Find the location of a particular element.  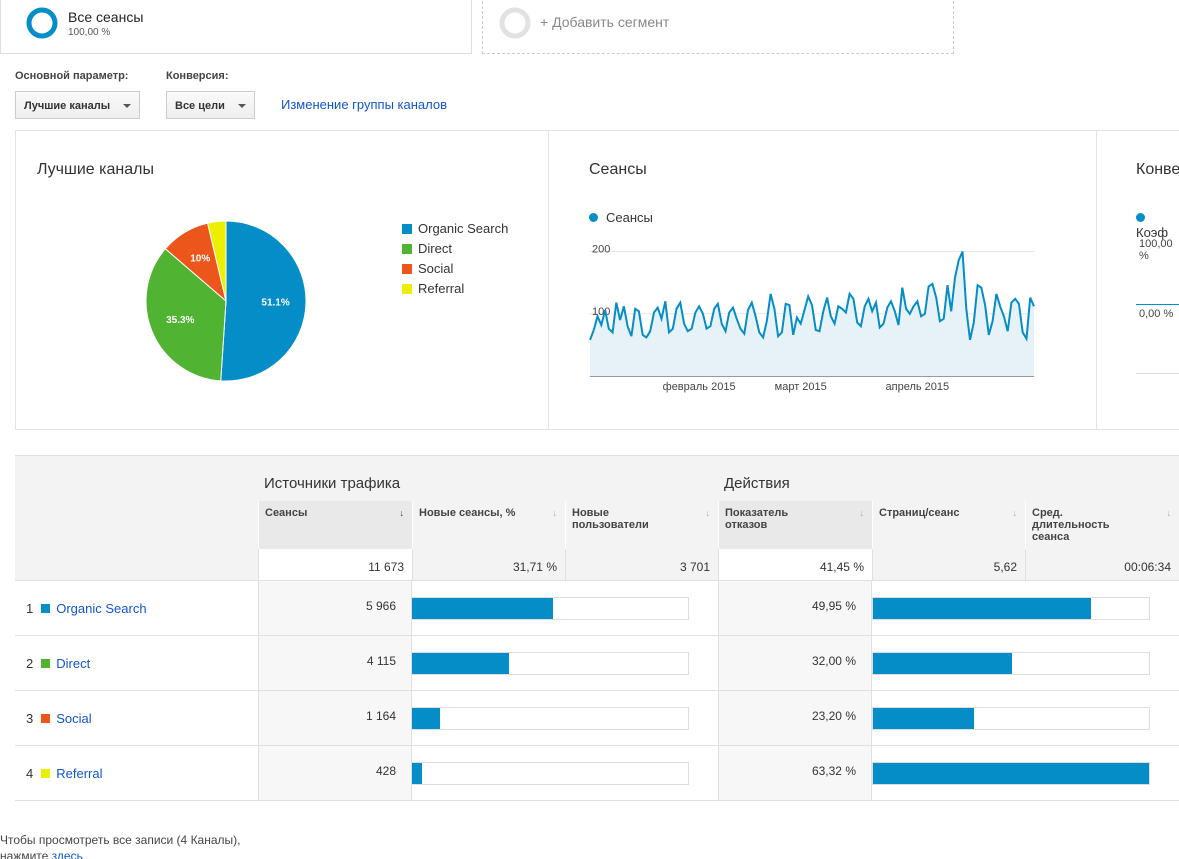

add-segment-label: + Добавить сегмент is located at coordinates (605, 22).